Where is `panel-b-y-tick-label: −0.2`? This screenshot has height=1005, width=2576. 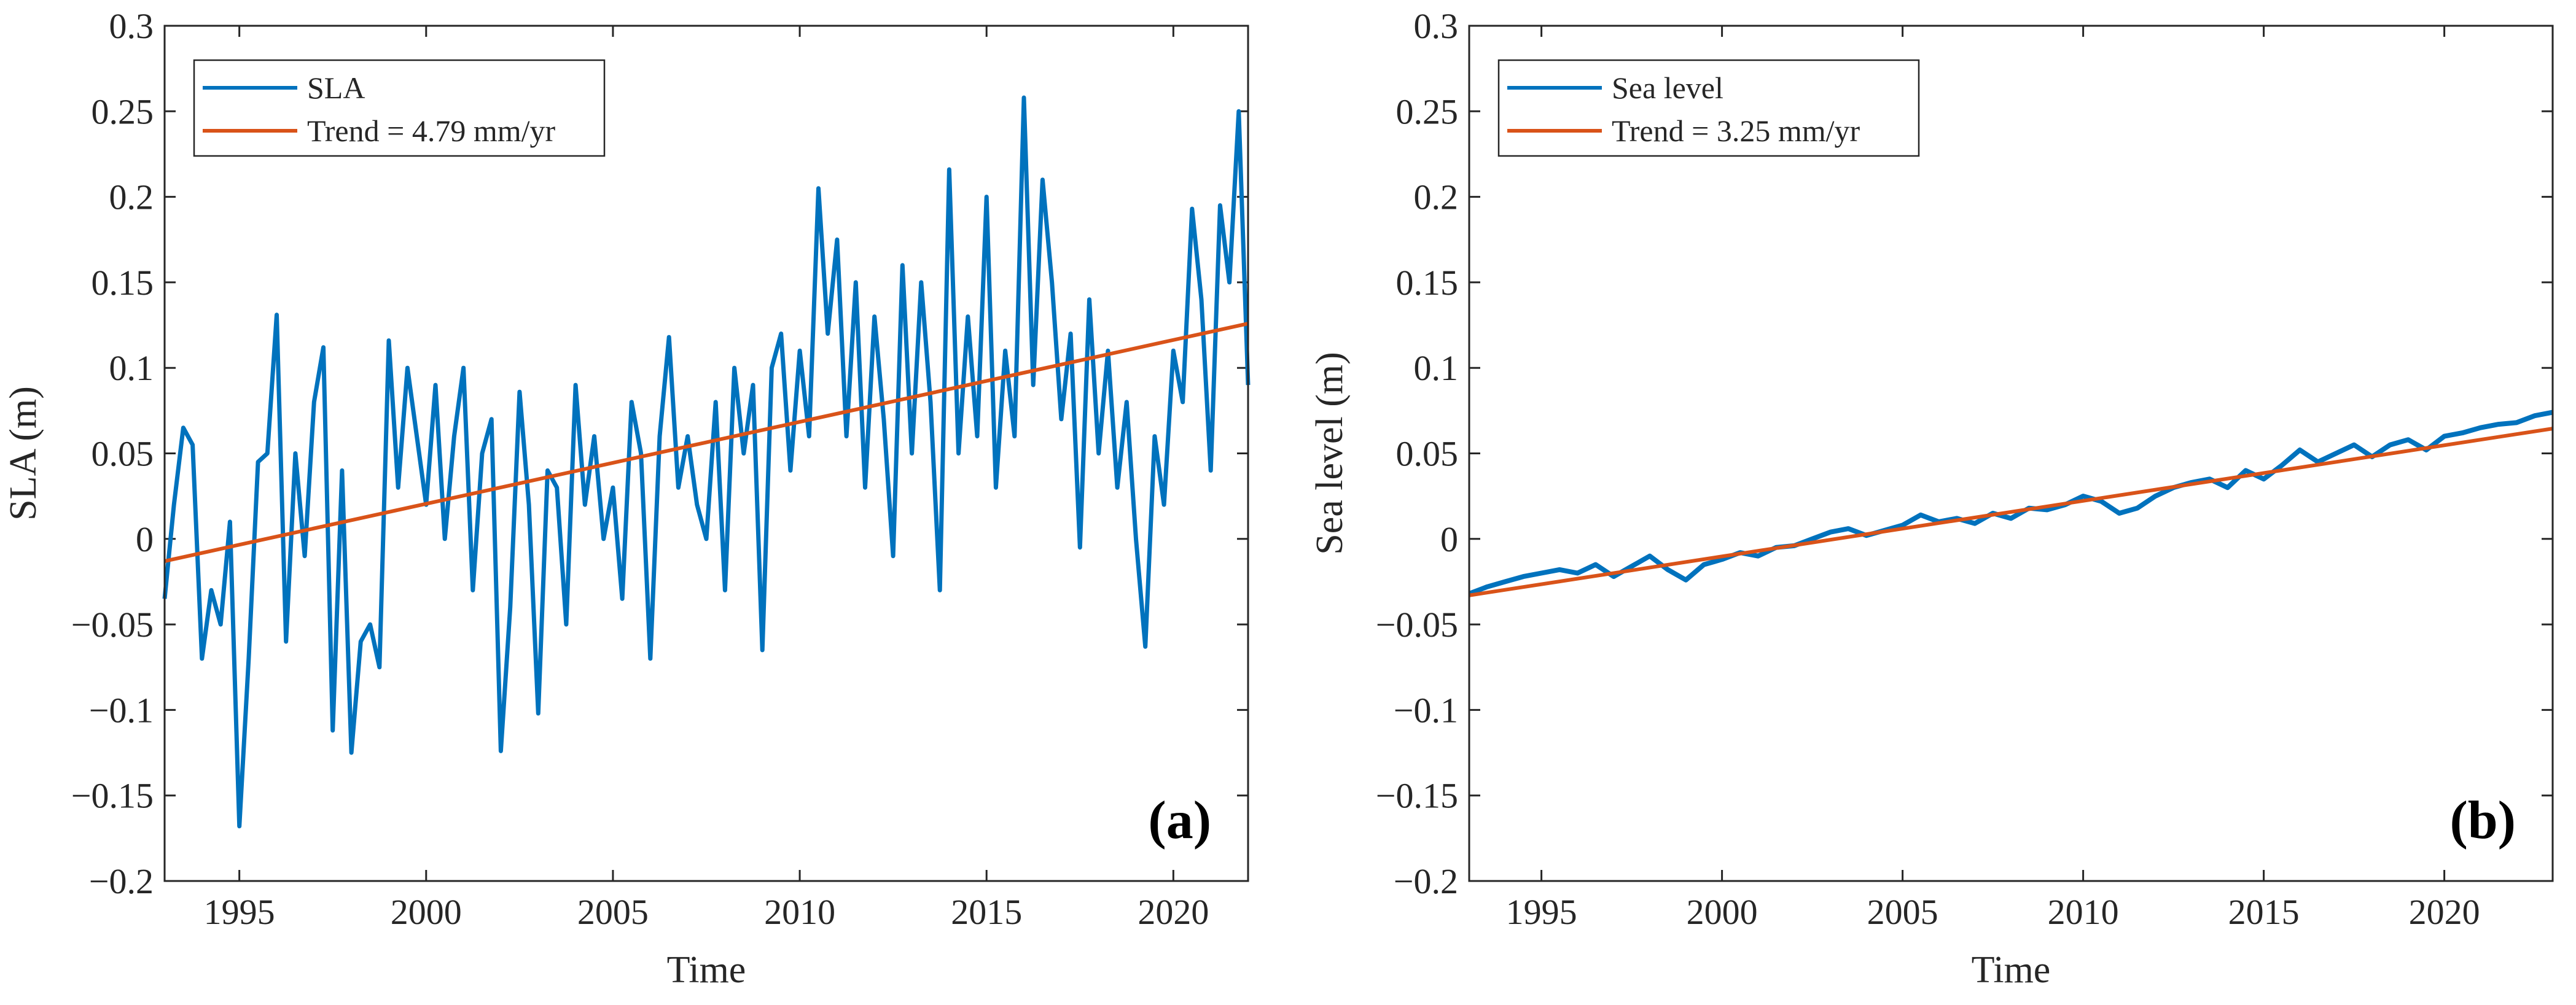
panel-b-y-tick-label: −0.2 is located at coordinates (1426, 881).